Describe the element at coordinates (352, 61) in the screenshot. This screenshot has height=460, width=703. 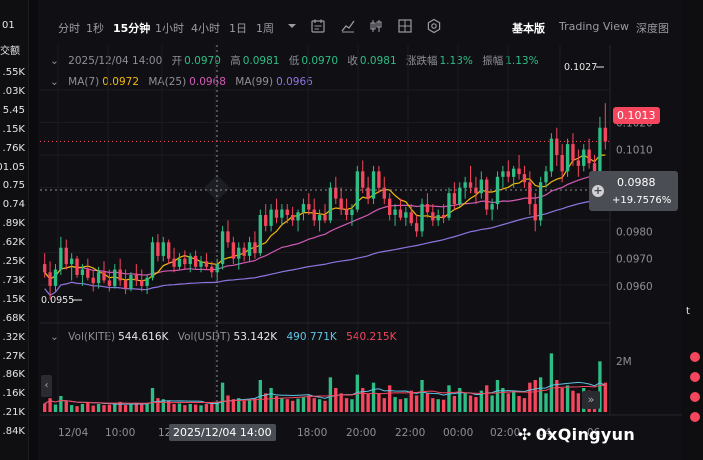
I see `close-label: 收` at that location.